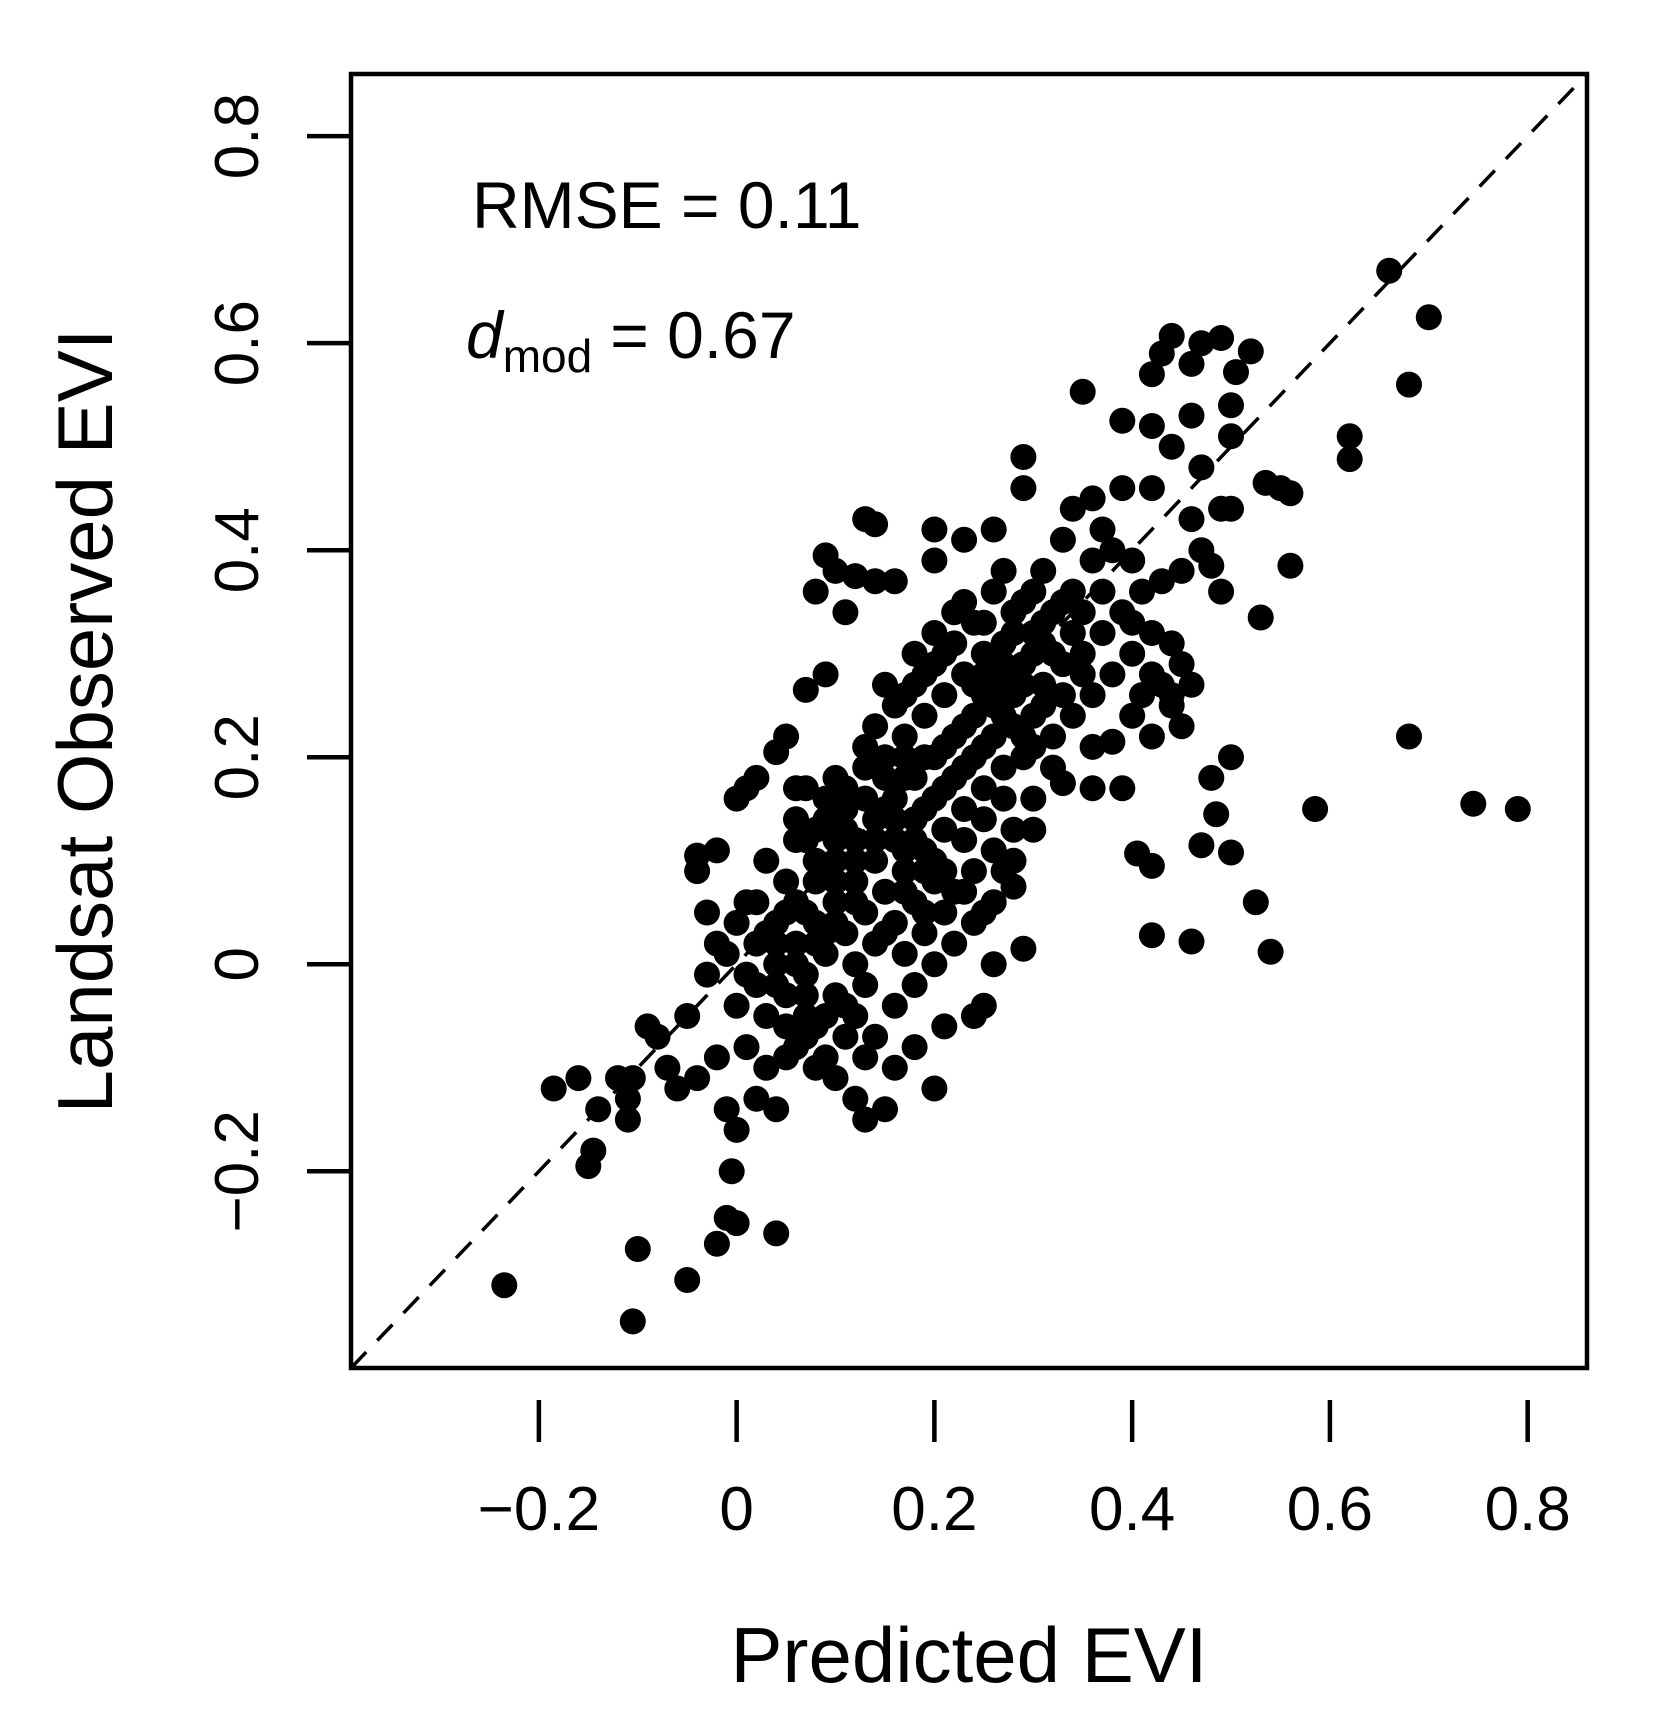  What do you see at coordinates (237, 136) in the screenshot?
I see `y-tick-label: 0.8` at bounding box center [237, 136].